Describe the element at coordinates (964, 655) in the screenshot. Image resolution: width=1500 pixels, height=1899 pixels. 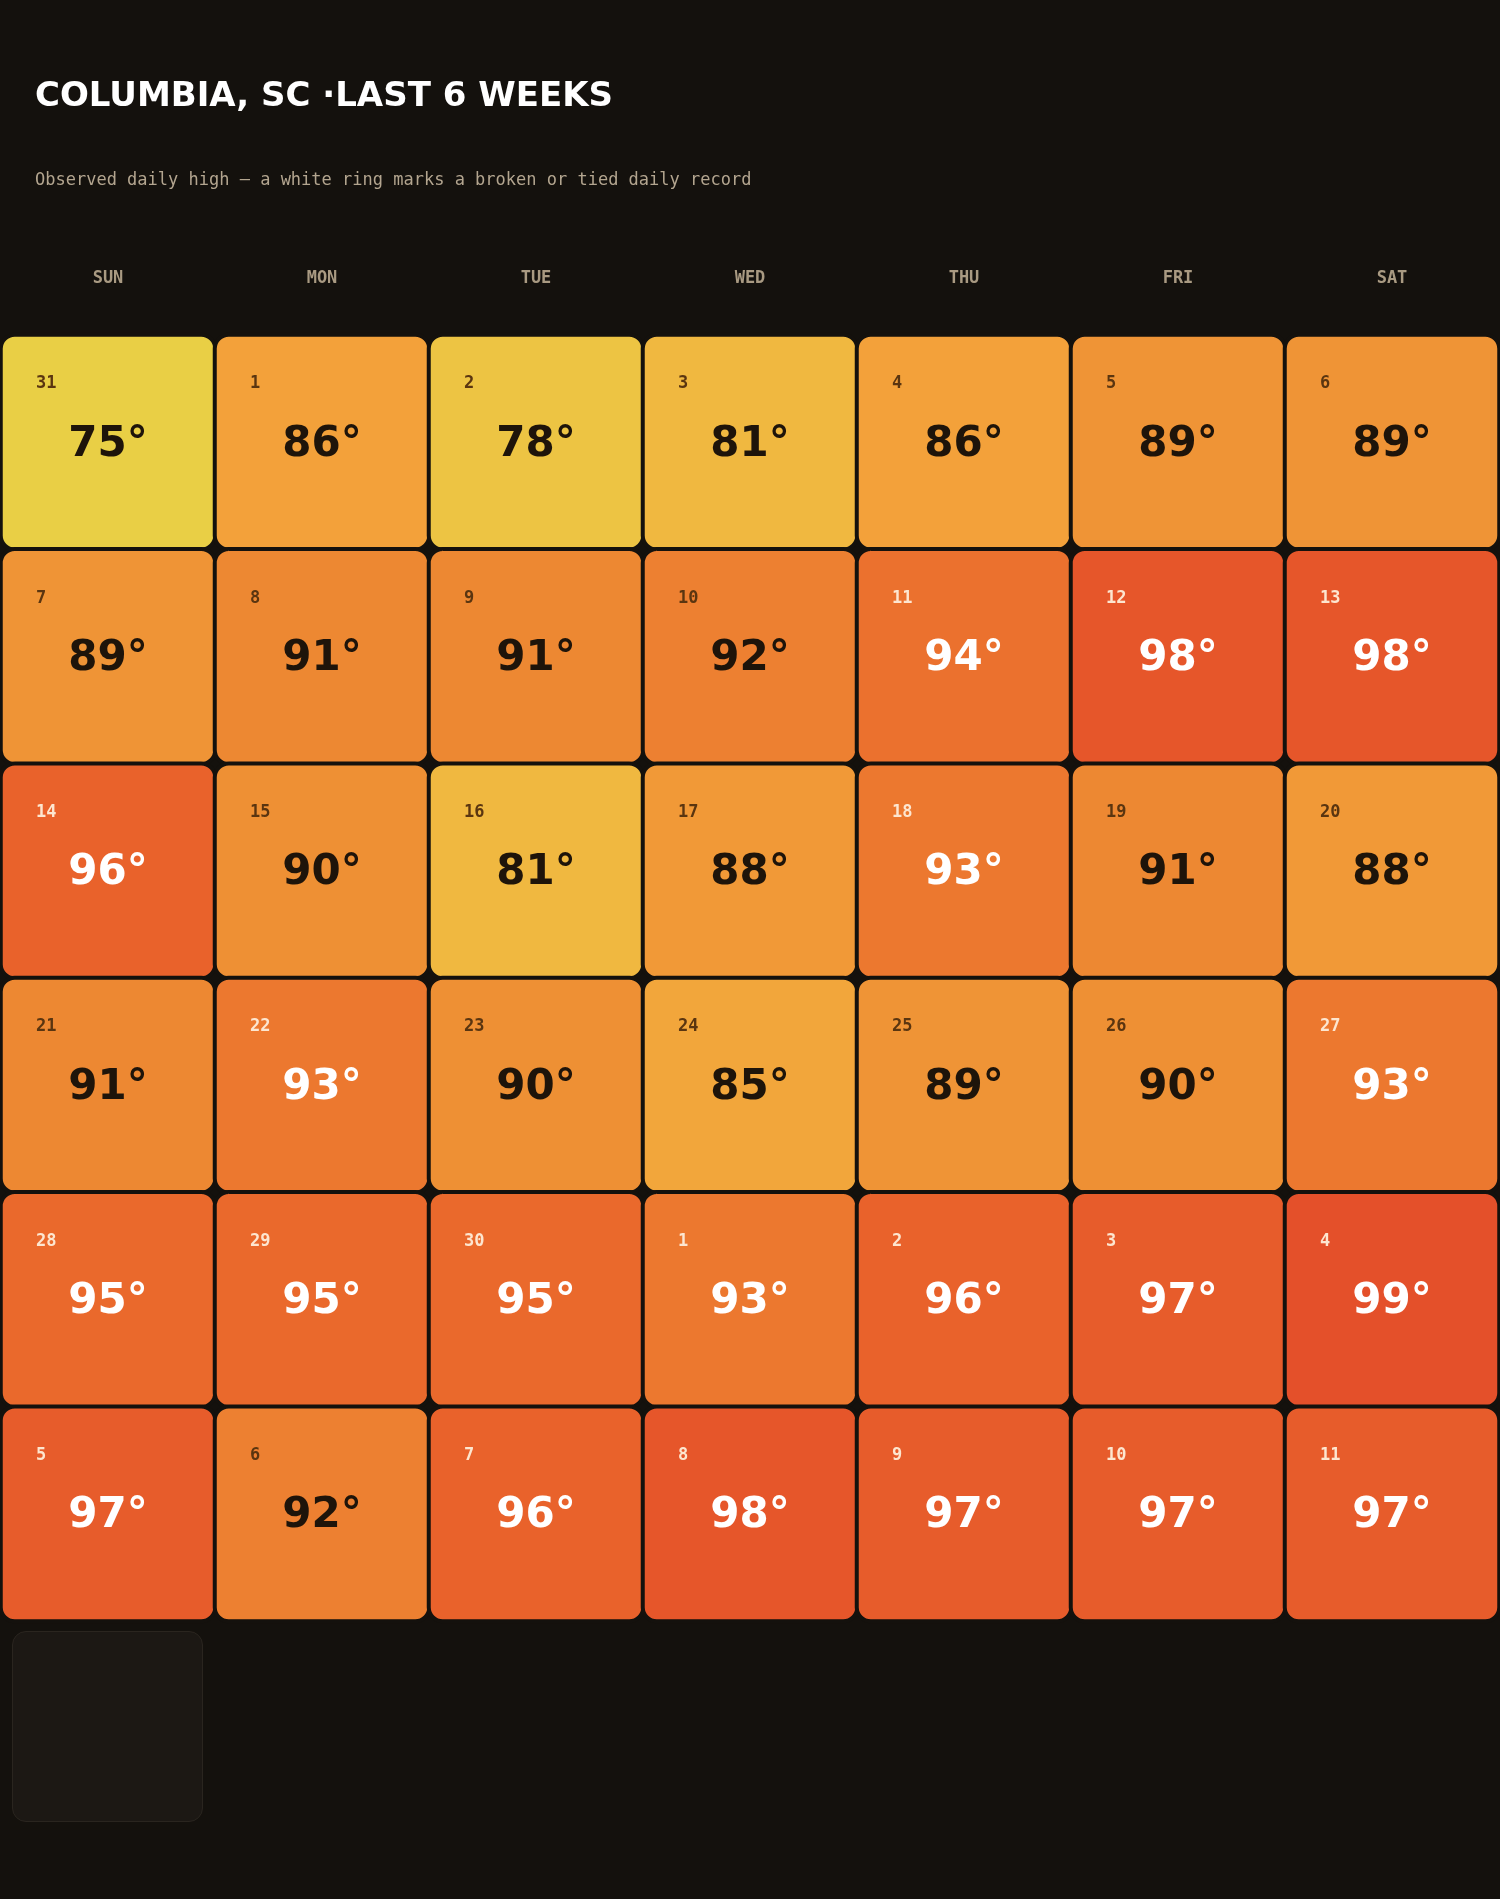
I see `data-label: 94°` at that location.